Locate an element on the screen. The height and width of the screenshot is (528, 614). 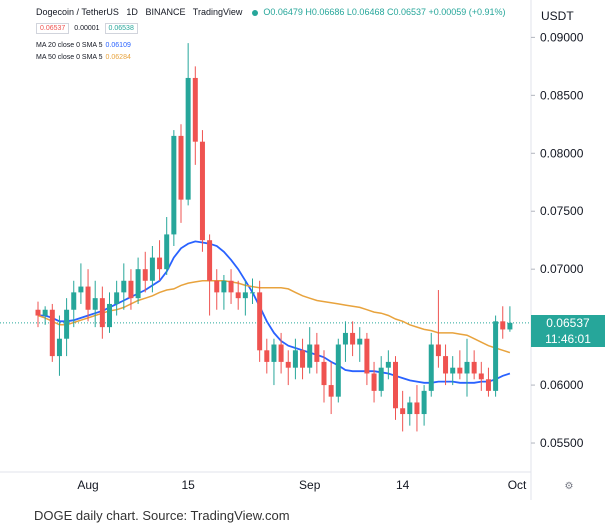
interval-label: 1D is located at coordinates (132, 12).